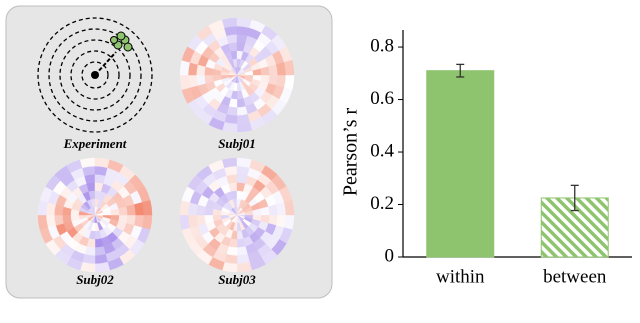  I want to click on y-tick-label: 0.2, so click(382, 203).